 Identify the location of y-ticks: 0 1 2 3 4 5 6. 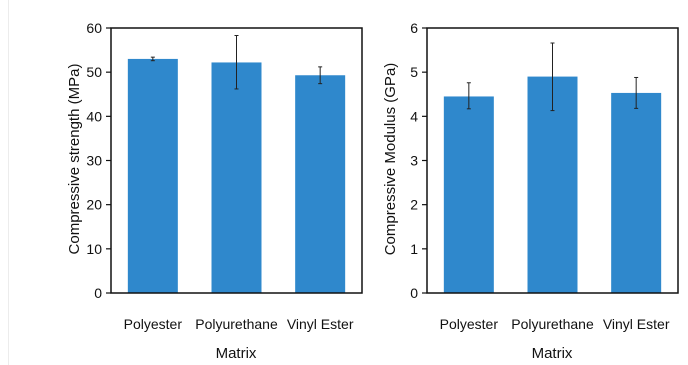
(418, 160).